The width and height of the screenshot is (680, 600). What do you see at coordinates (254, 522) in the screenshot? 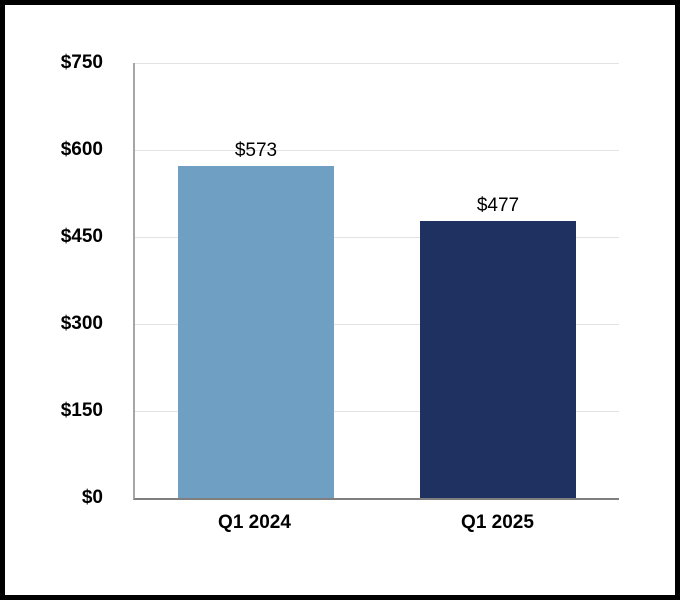
I see `x-category-label: Q1 2024` at bounding box center [254, 522].